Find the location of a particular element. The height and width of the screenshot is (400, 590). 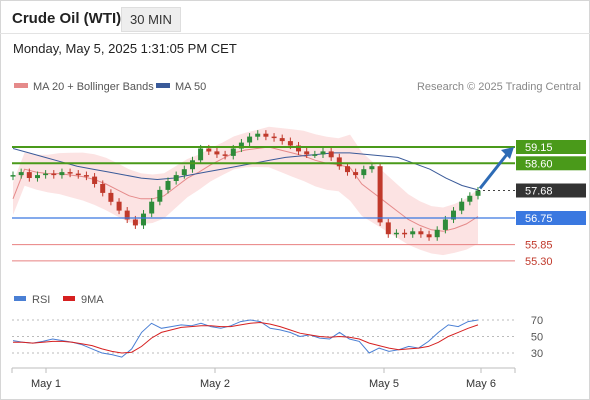

header-divider is located at coordinates (295, 33).